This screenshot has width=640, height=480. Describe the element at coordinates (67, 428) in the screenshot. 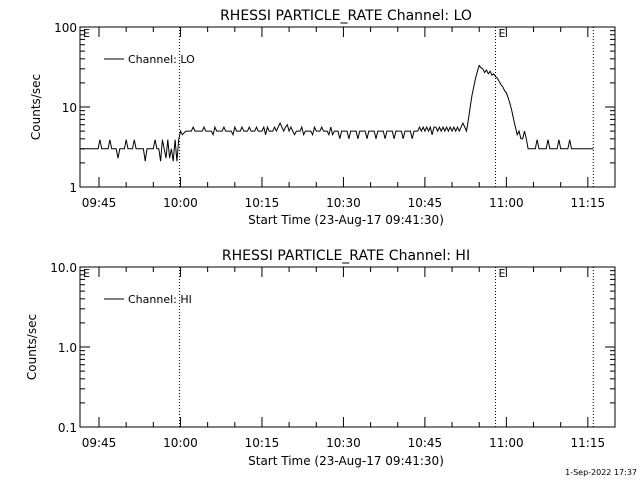

I see `y-tick-label: 0.1` at that location.